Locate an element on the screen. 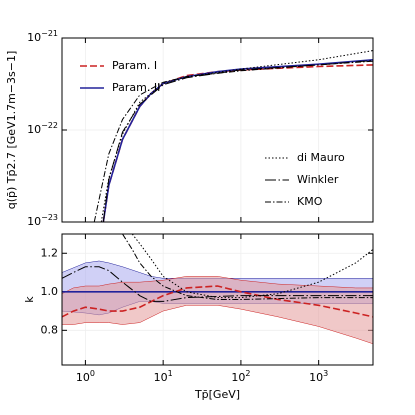  x-tick-label-exp: 1 is located at coordinates (170, 373).